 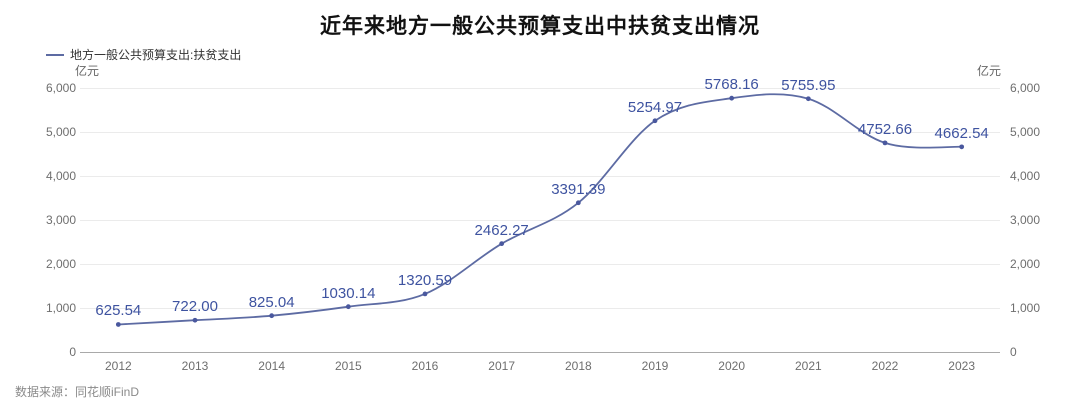 I want to click on data-point-label: 5755.95, so click(x=808, y=85).